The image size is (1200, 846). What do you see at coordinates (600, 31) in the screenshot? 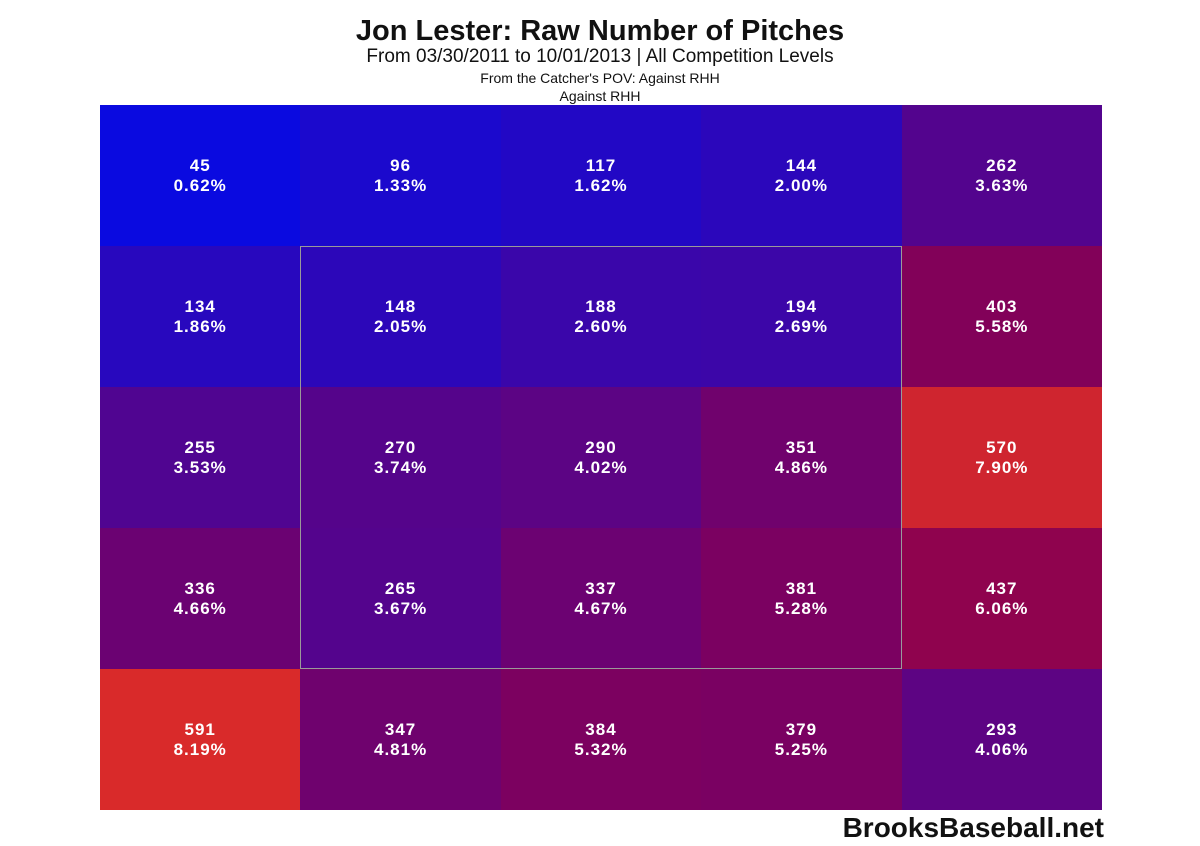
I see `chart-title: Jon Lester: Raw Number of Pitches` at bounding box center [600, 31].